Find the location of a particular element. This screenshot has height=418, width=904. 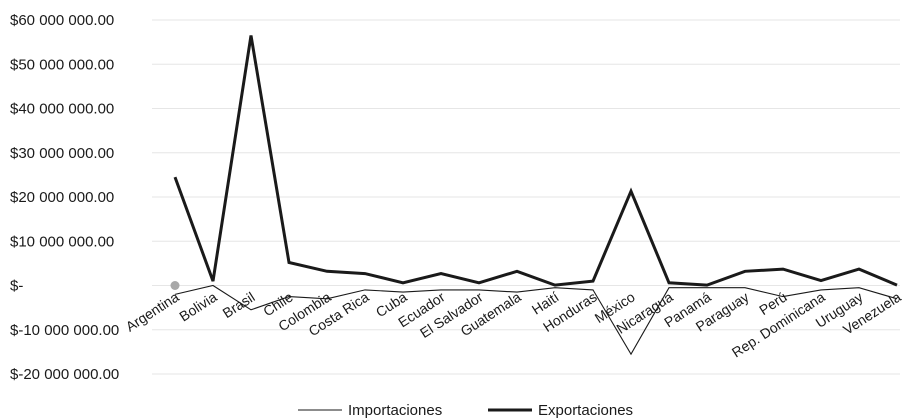

y-tick-label: $20 000 000.00 is located at coordinates (62, 197).